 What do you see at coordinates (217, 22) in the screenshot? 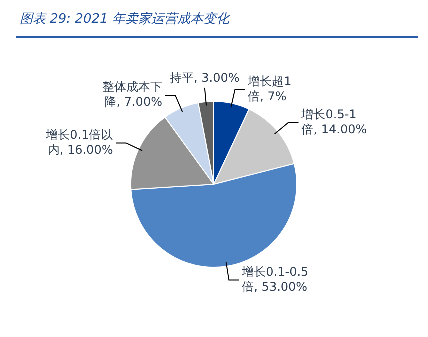
I see `chart-title: 图表 29: 2021 年卖家运营成本变化` at bounding box center [217, 22].